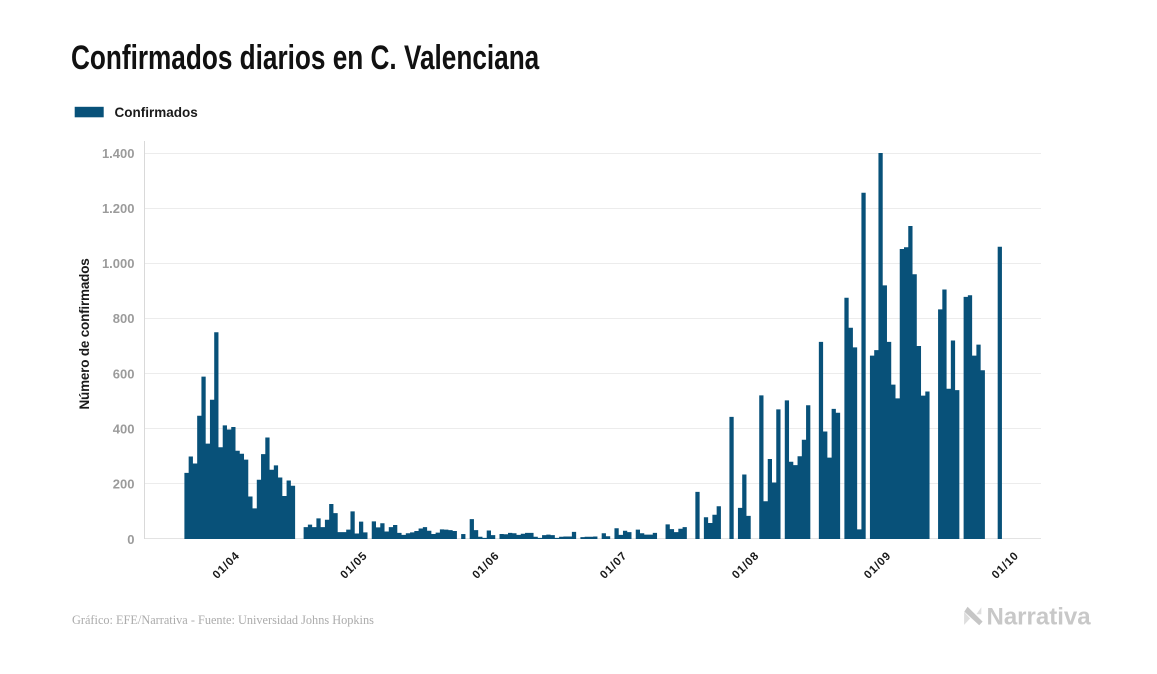 The height and width of the screenshot is (674, 1157). Describe the element at coordinates (124, 429) in the screenshot. I see `svg-text: 400` at that location.